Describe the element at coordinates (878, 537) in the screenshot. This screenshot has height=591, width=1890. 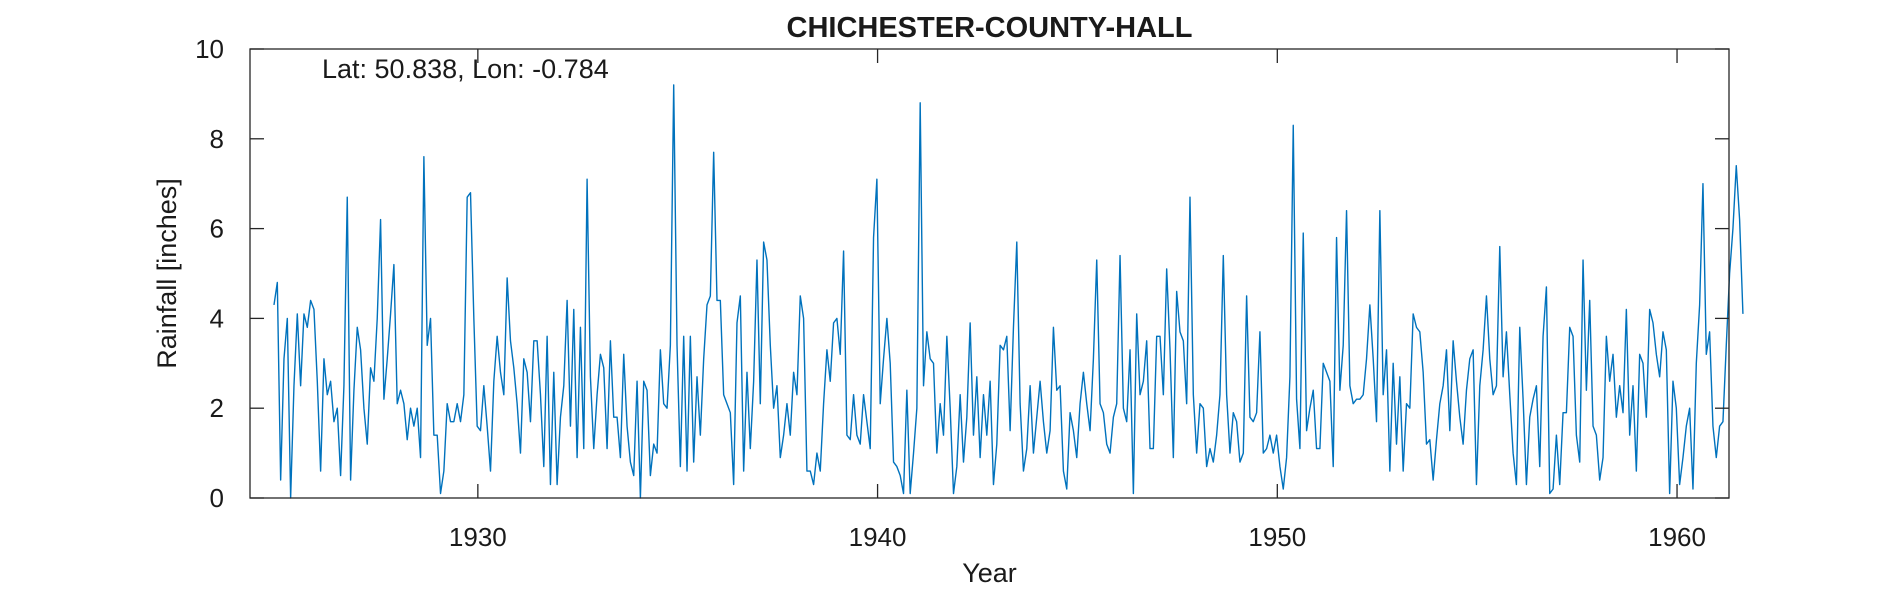
I see `x-tick-label: 1940` at that location.